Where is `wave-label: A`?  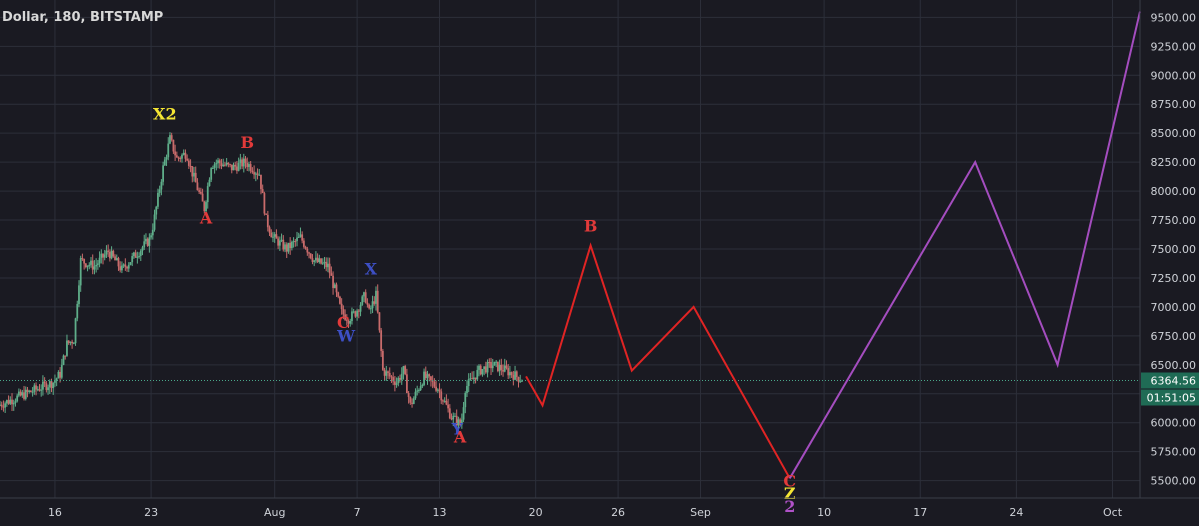 wave-label: A is located at coordinates (206, 218).